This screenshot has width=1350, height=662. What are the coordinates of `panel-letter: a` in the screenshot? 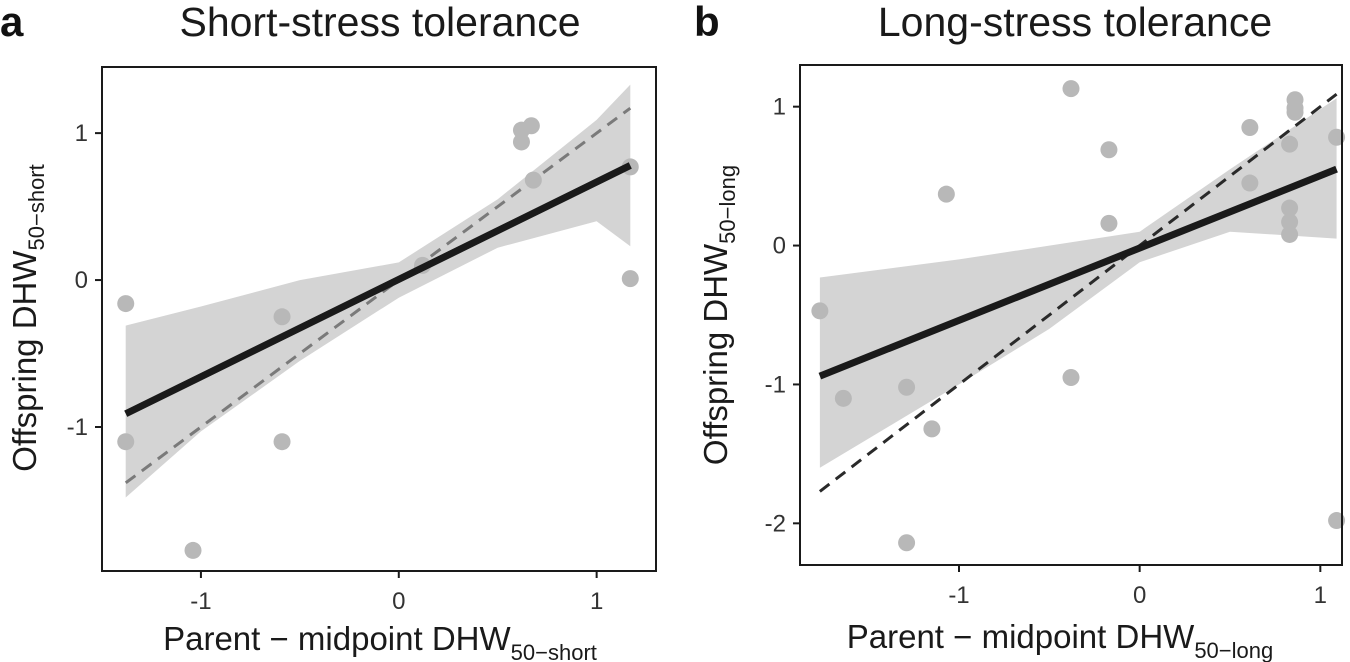 It's located at (12, 22).